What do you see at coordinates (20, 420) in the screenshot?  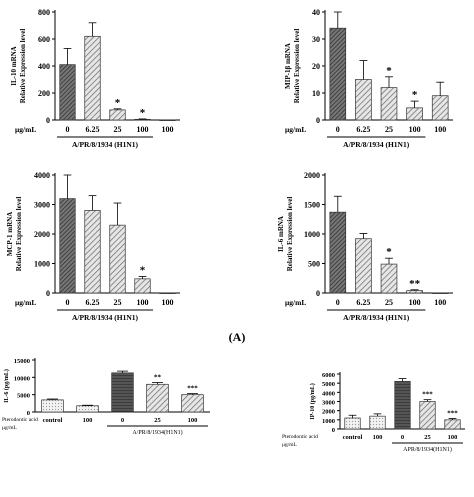 I see `row-label: Pterodontic acid` at bounding box center [20, 420].